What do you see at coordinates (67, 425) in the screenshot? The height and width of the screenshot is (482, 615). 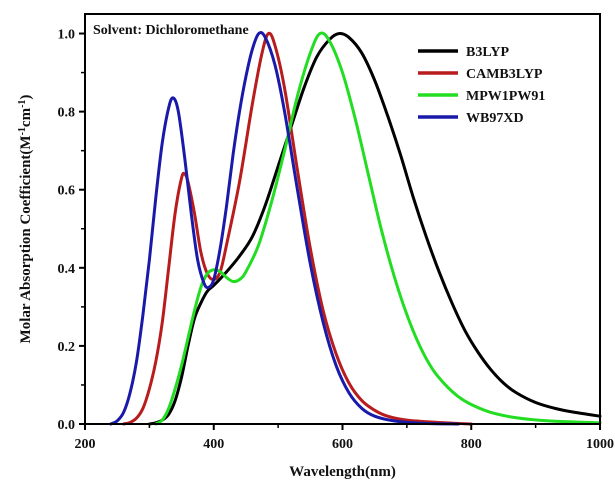 I see `y-tick-label: 0.0` at bounding box center [67, 425].